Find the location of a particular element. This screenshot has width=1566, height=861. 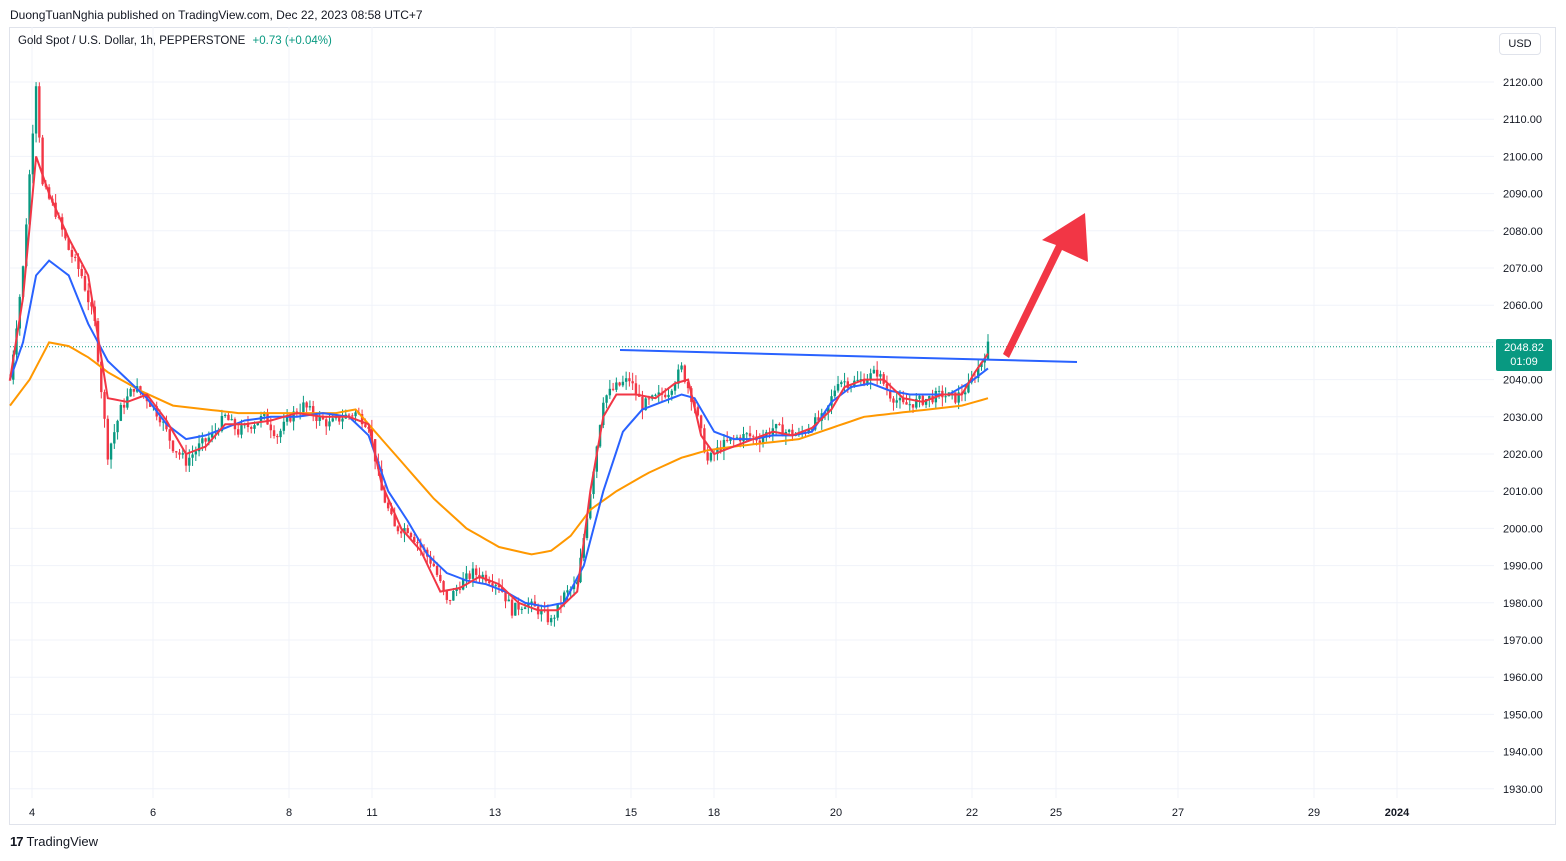

x-tick-label: 27 is located at coordinates (1178, 813).